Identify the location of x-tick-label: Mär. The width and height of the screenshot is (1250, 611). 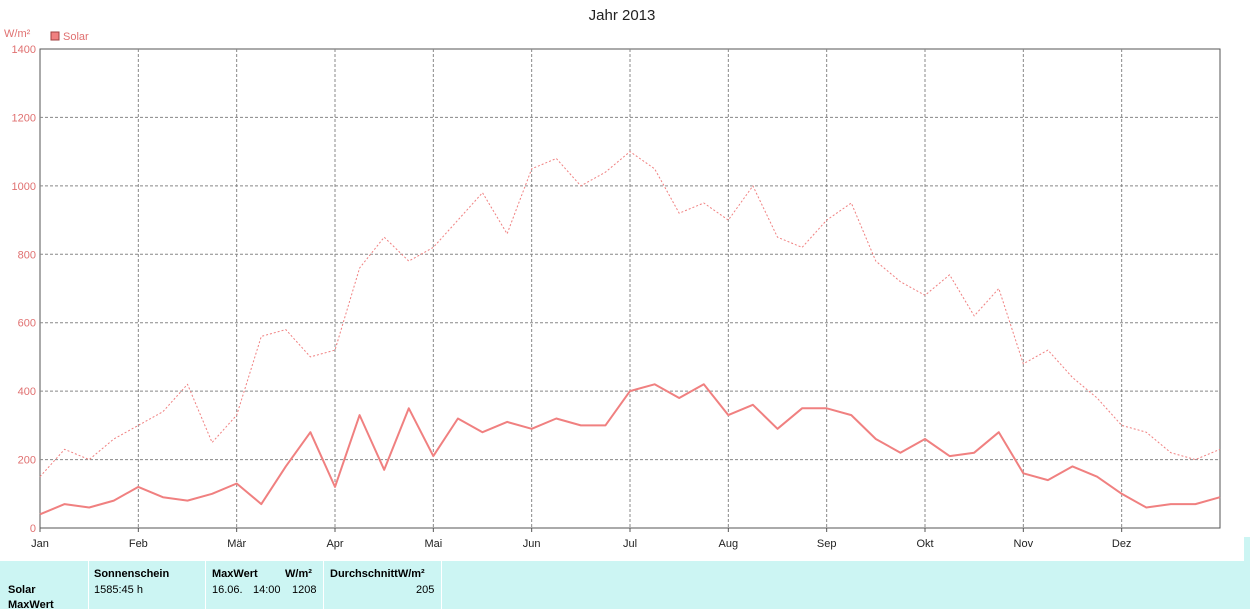
(236, 544).